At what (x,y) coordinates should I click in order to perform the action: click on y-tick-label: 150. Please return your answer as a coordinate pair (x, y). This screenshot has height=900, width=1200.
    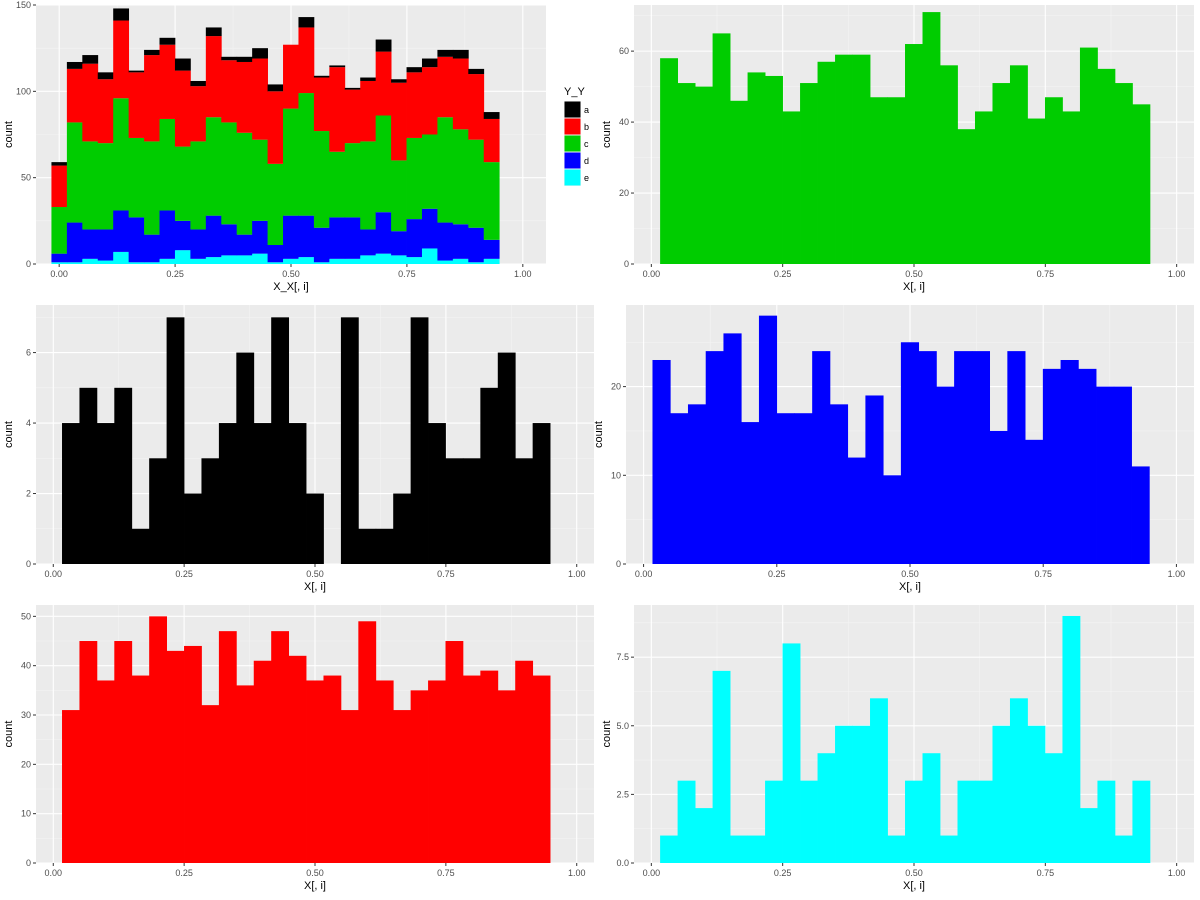
    Looking at the image, I should click on (23, 5).